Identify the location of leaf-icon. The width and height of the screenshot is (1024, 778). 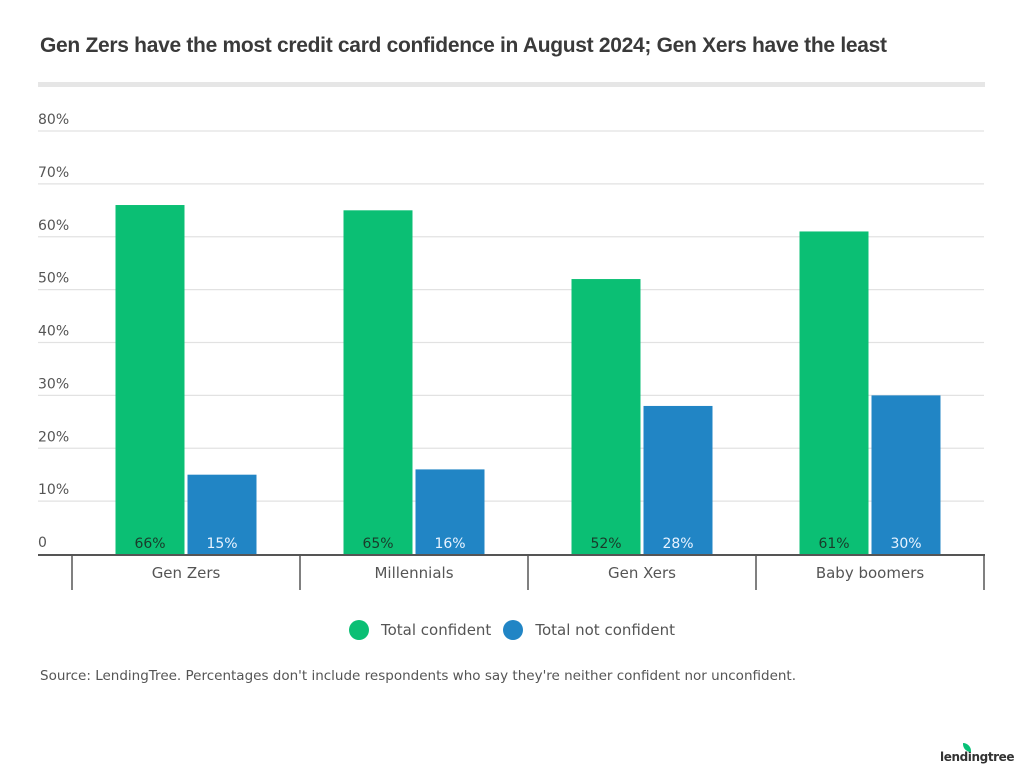
(967, 747).